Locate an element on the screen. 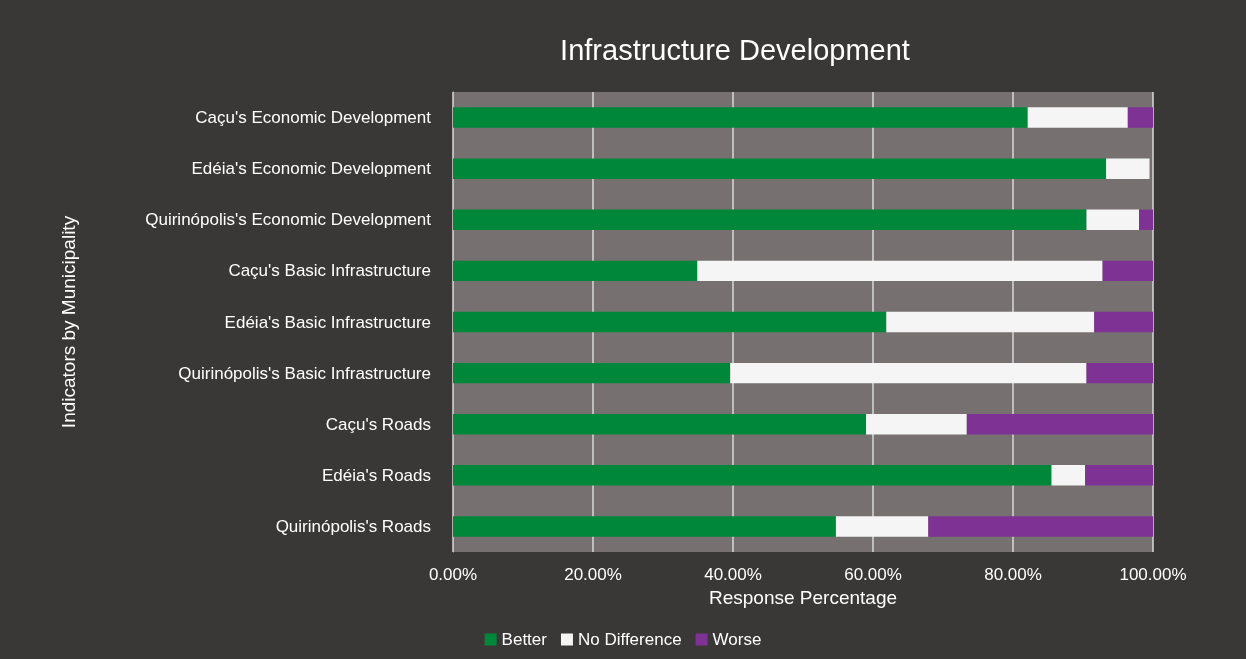  legend-label: Better is located at coordinates (524, 639).